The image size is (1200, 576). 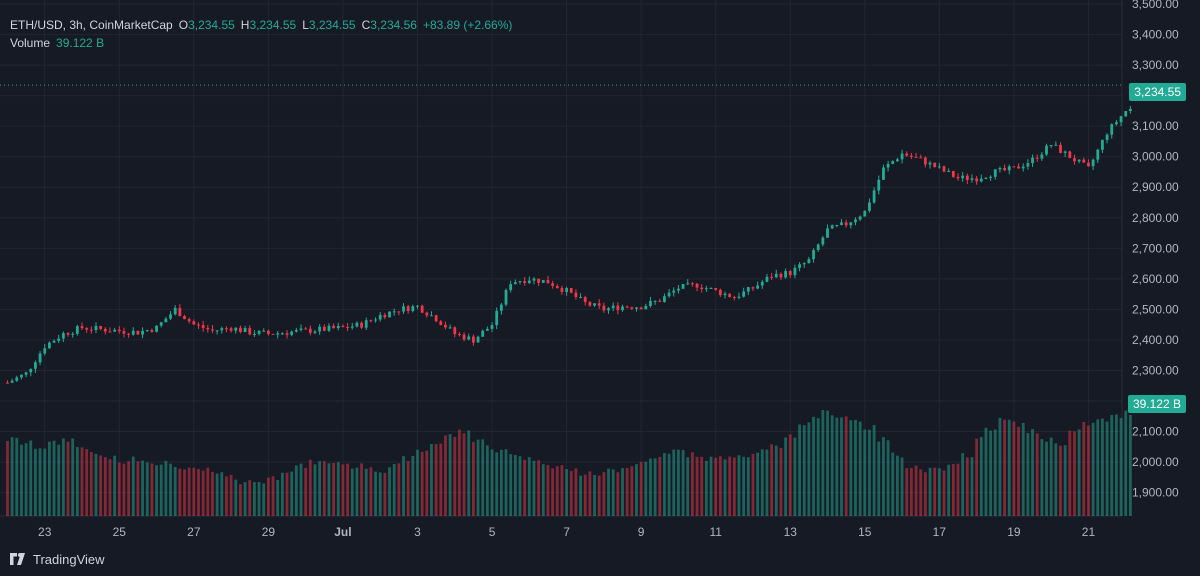 I want to click on open-value: 3,234.55, so click(x=211, y=25).